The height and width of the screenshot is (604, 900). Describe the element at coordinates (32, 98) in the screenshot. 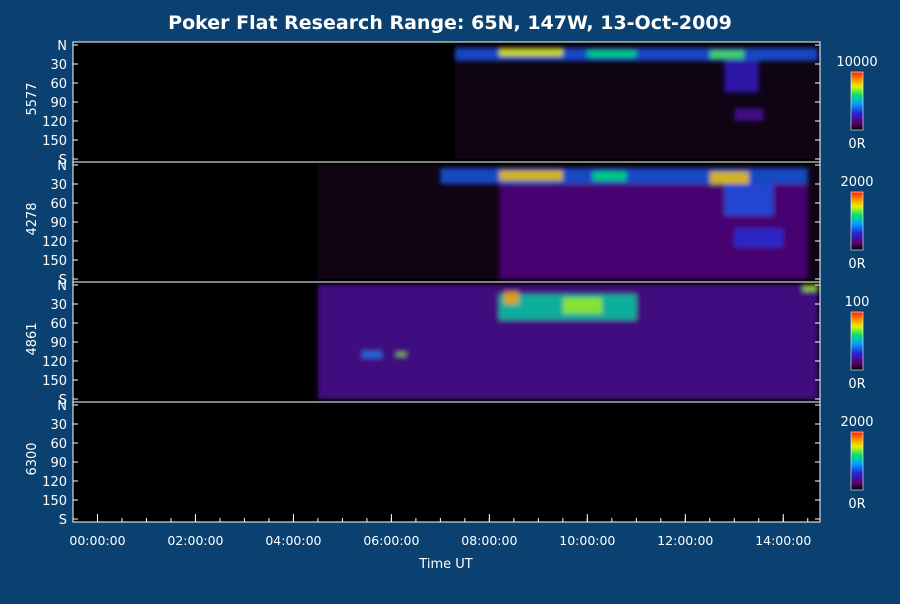

I see `panel-label: 5577` at that location.